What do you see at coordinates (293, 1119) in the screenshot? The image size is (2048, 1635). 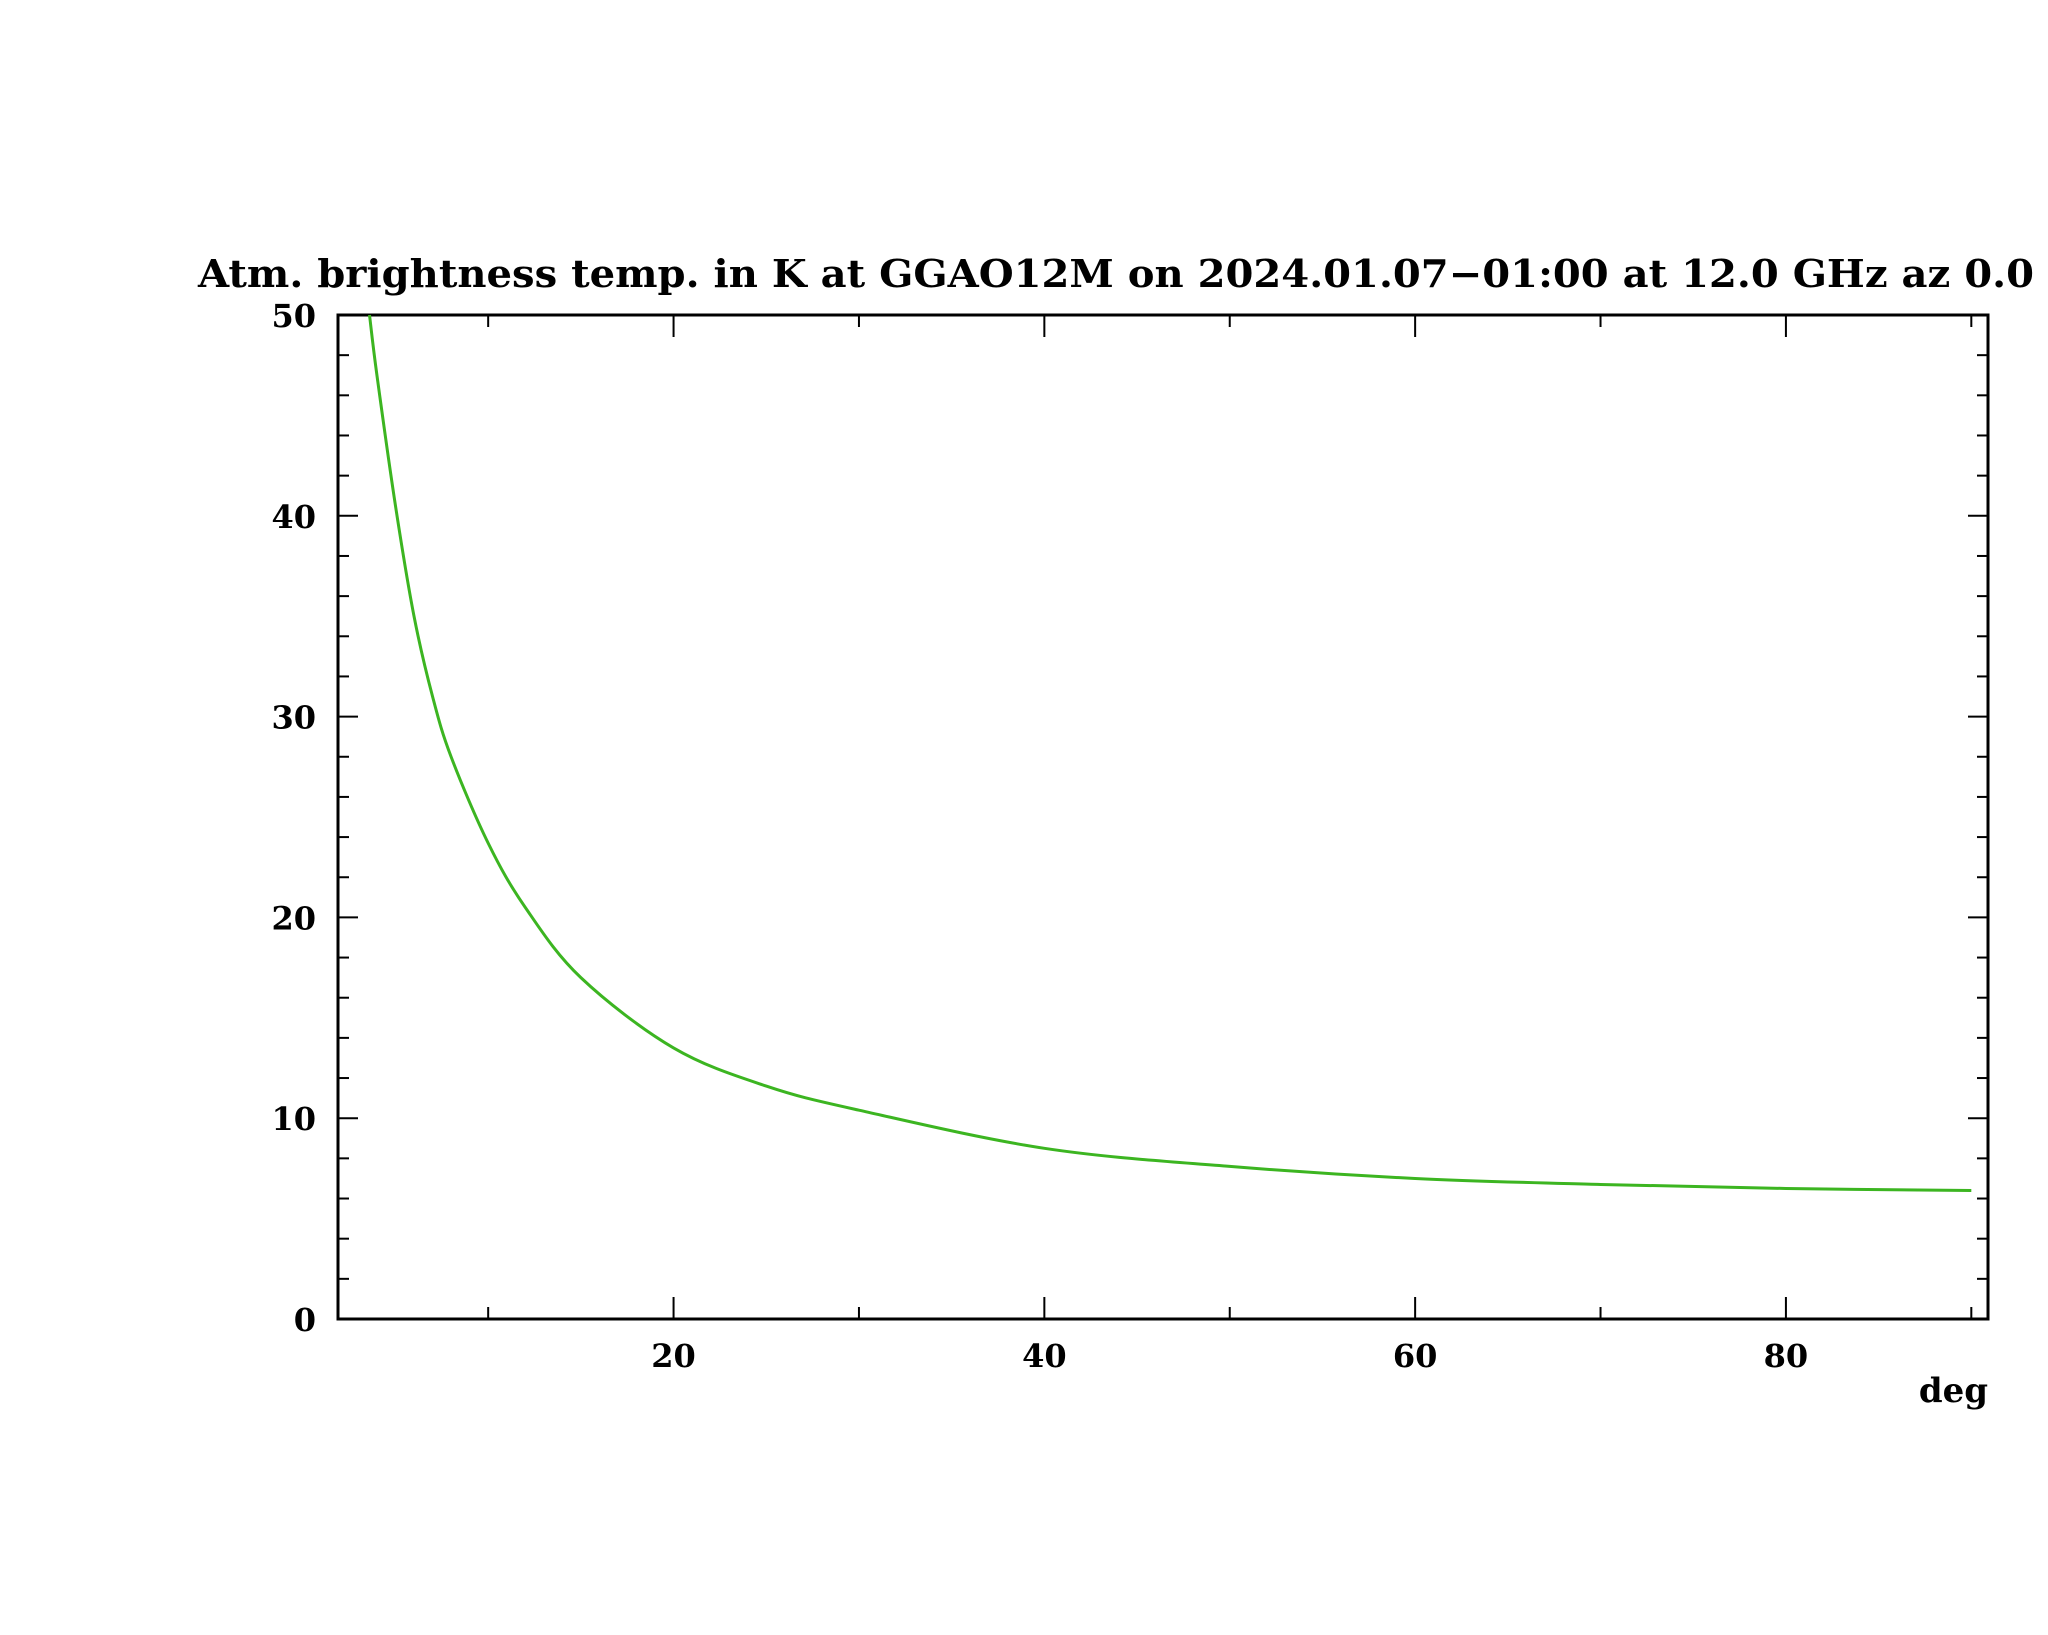 I see `y-tick-label: 10` at bounding box center [293, 1119].